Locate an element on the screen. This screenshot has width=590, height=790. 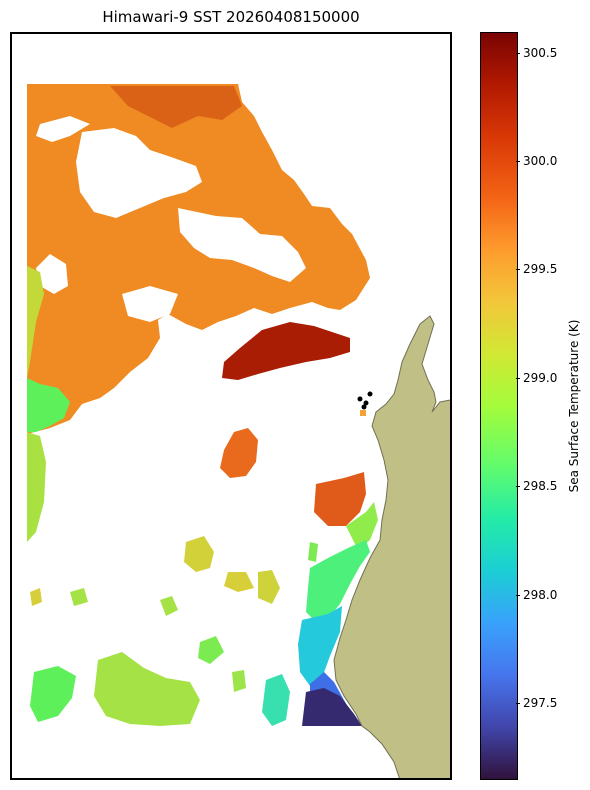
colorbar-ticks: 297.5 298.0 298.5 299.0 299.5 300.0 300.5 is located at coordinates (537, 378).